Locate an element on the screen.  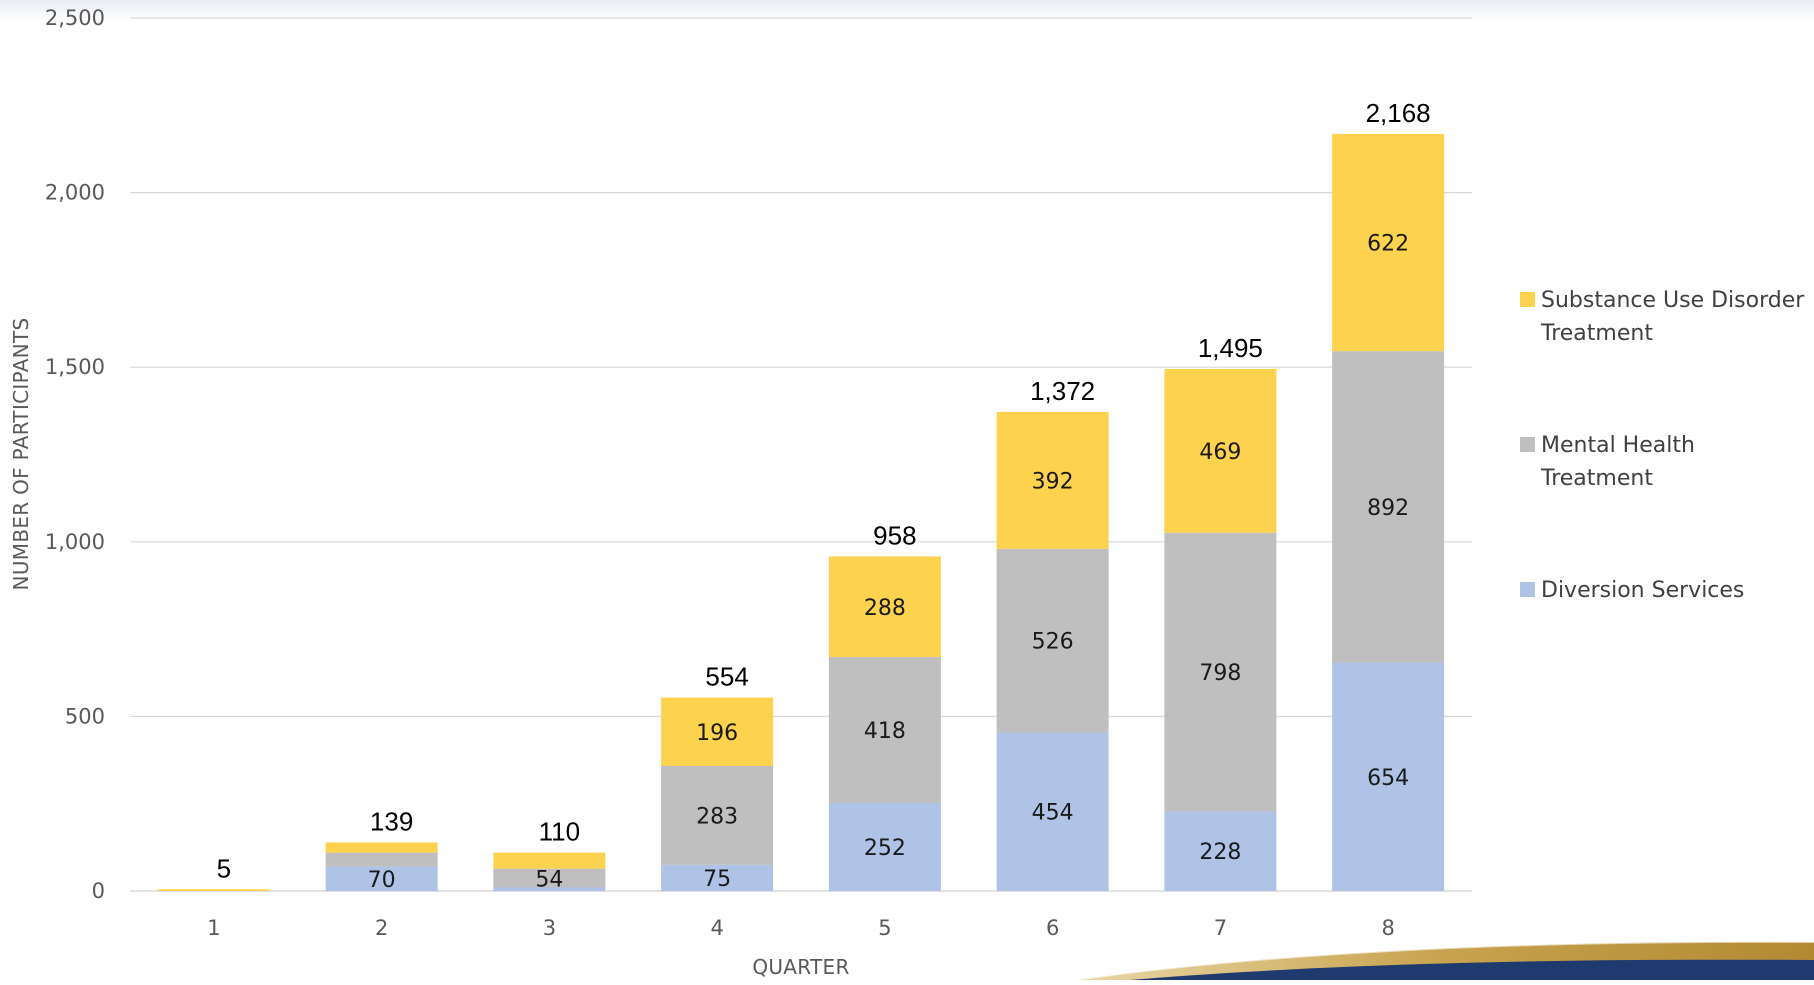
data-label: 392 is located at coordinates (1053, 481).